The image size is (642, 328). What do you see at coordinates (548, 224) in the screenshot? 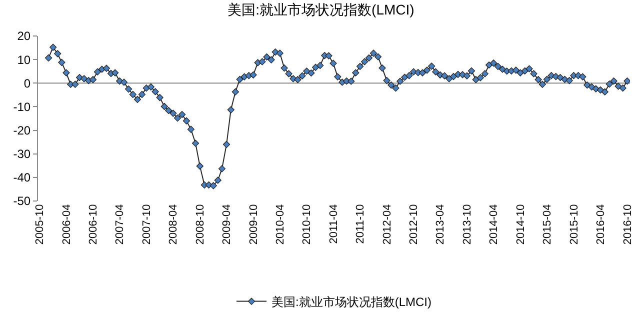
I see `x-tick-label: 2015-04` at bounding box center [548, 224].